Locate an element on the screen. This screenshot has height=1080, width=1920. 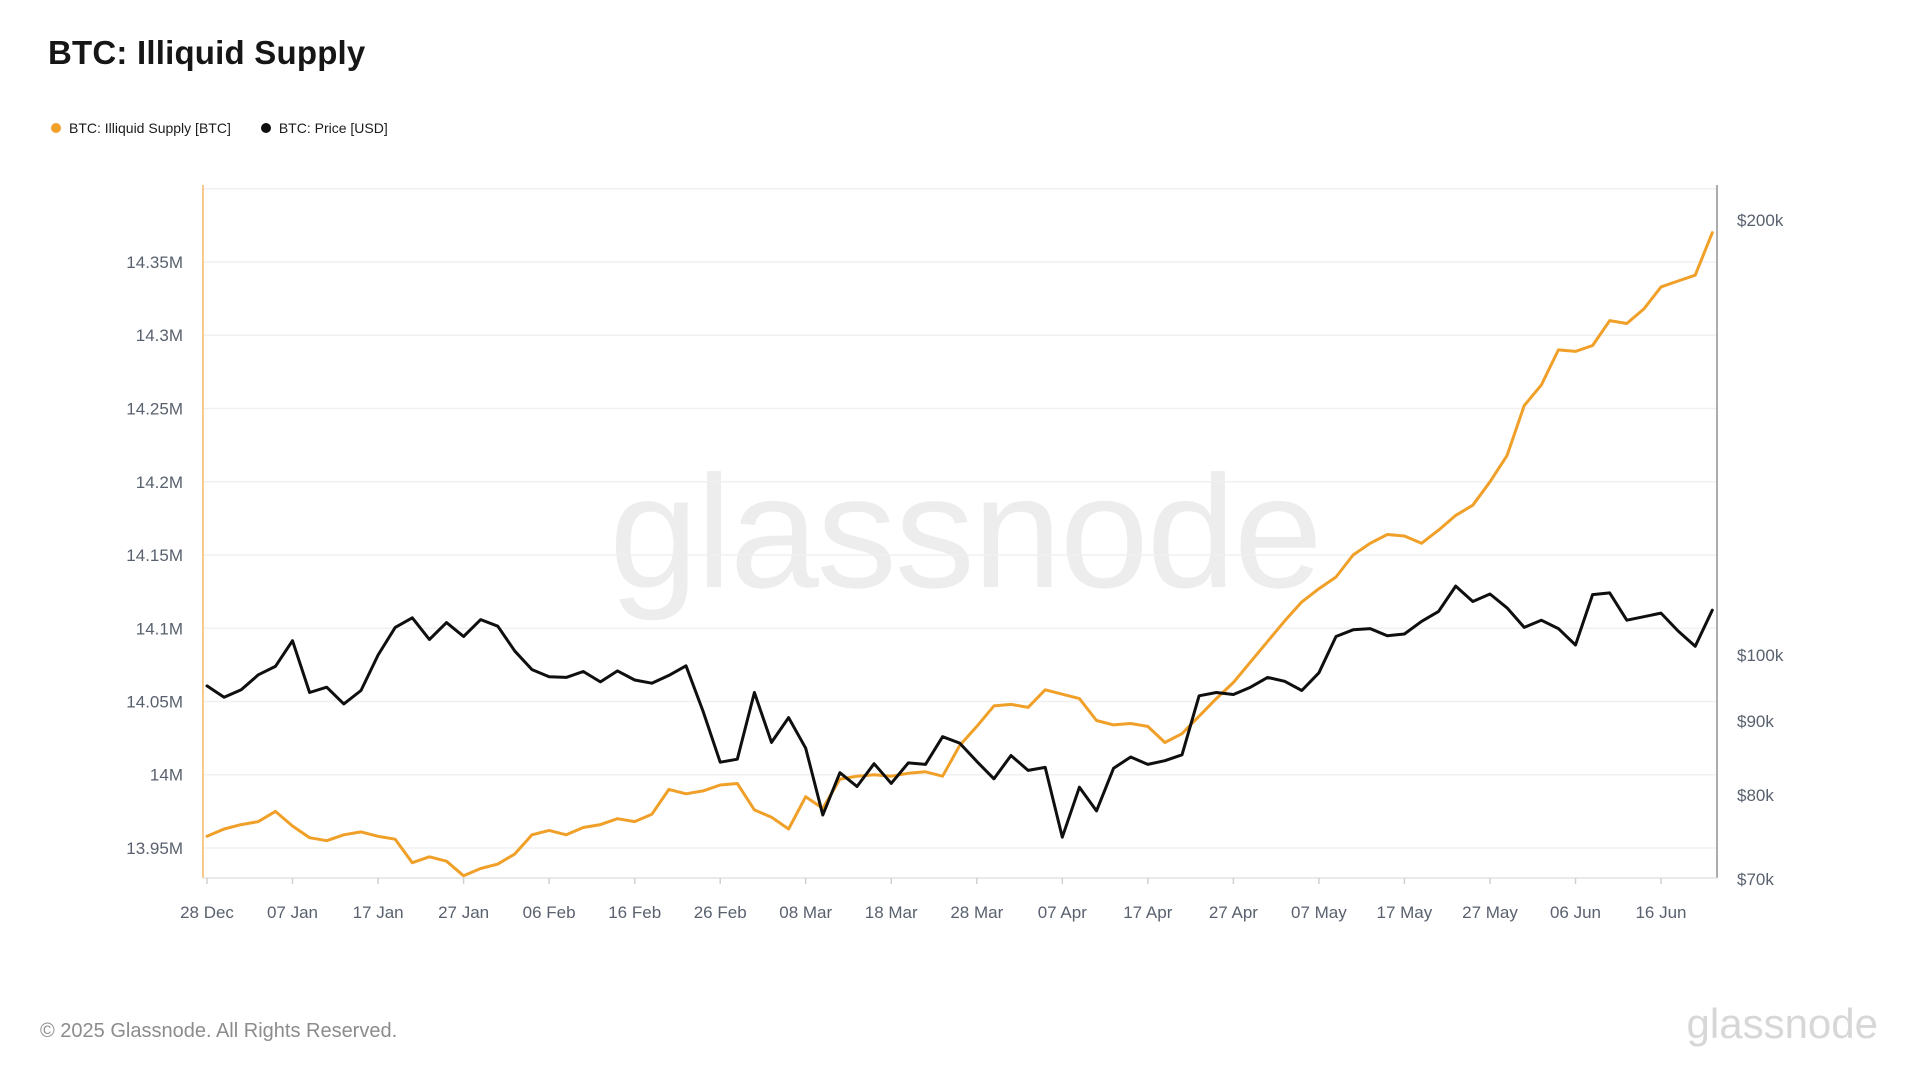
x-axis-label: 28 Mar is located at coordinates (976, 912).